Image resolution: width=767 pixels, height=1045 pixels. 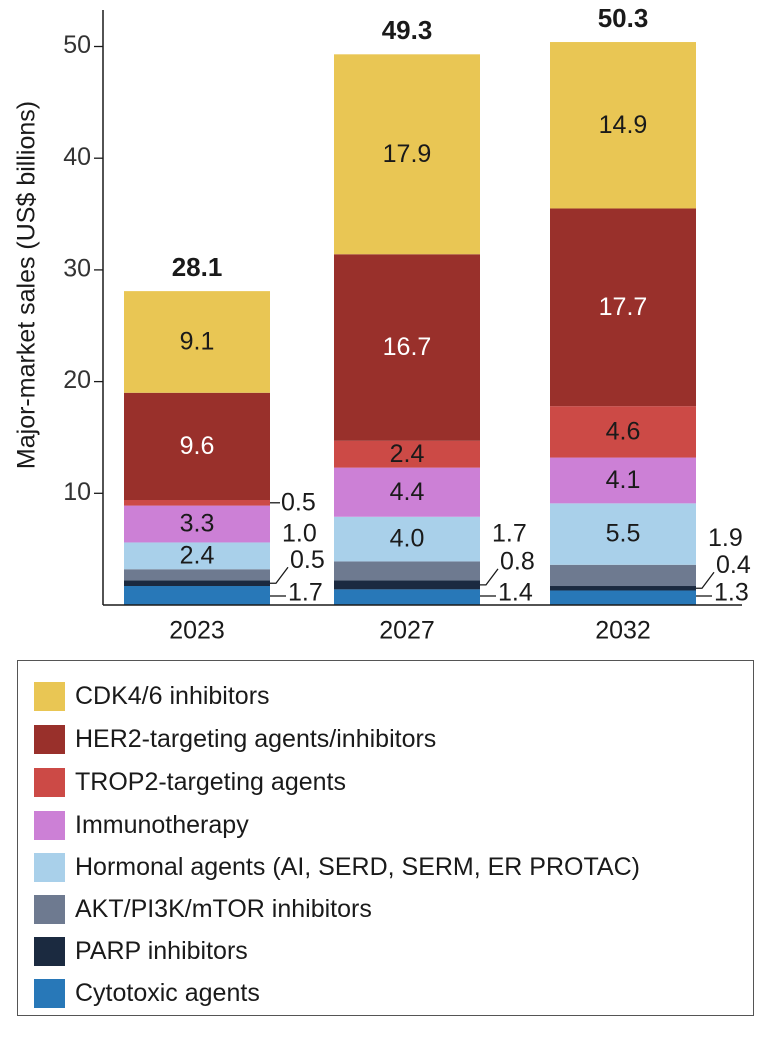 What do you see at coordinates (77, 380) in the screenshot?
I see `y-tick-label: 20` at bounding box center [77, 380].